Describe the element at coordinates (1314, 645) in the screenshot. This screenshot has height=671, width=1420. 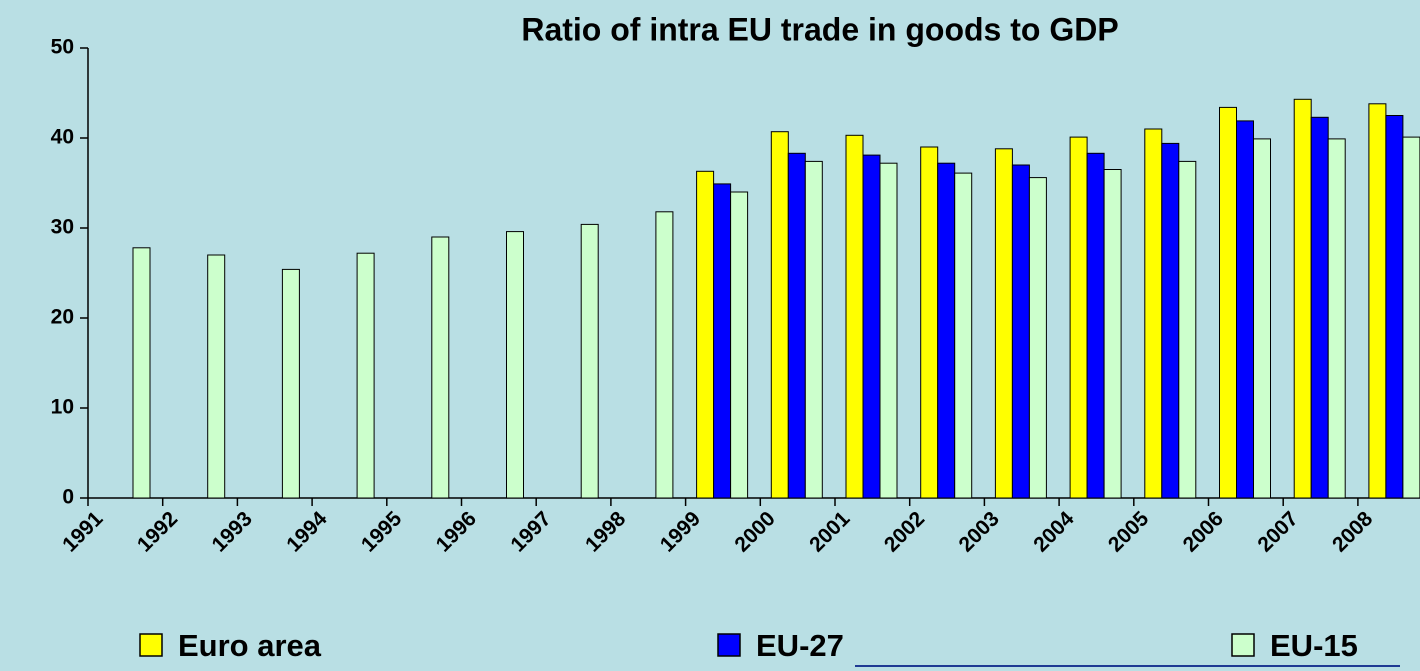
I see `legend-label: EU-15` at that location.